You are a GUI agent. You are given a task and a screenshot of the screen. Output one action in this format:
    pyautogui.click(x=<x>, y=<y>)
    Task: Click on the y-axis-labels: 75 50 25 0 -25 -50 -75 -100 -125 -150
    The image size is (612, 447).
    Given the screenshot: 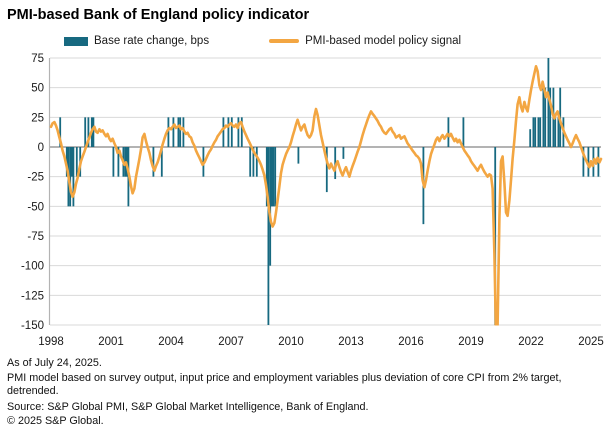 What is the action you would take?
    pyautogui.click(x=32, y=192)
    